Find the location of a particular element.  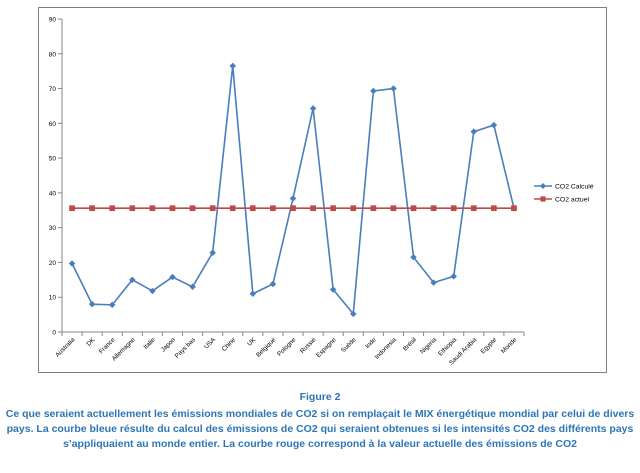

x-tick-label: Japon is located at coordinates (168, 344).